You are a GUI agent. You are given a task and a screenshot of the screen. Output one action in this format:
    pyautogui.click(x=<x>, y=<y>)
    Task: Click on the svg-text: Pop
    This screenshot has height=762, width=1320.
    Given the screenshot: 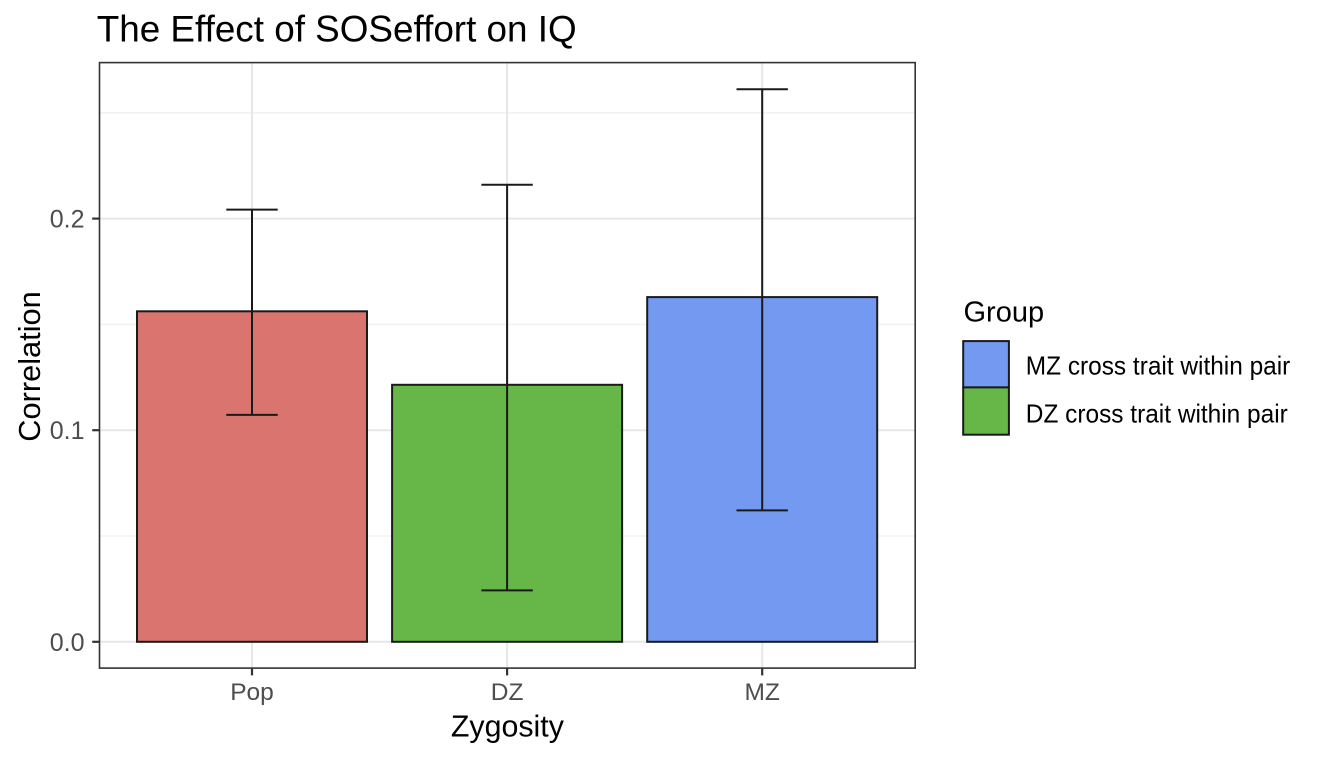 What is the action you would take?
    pyautogui.click(x=252, y=692)
    